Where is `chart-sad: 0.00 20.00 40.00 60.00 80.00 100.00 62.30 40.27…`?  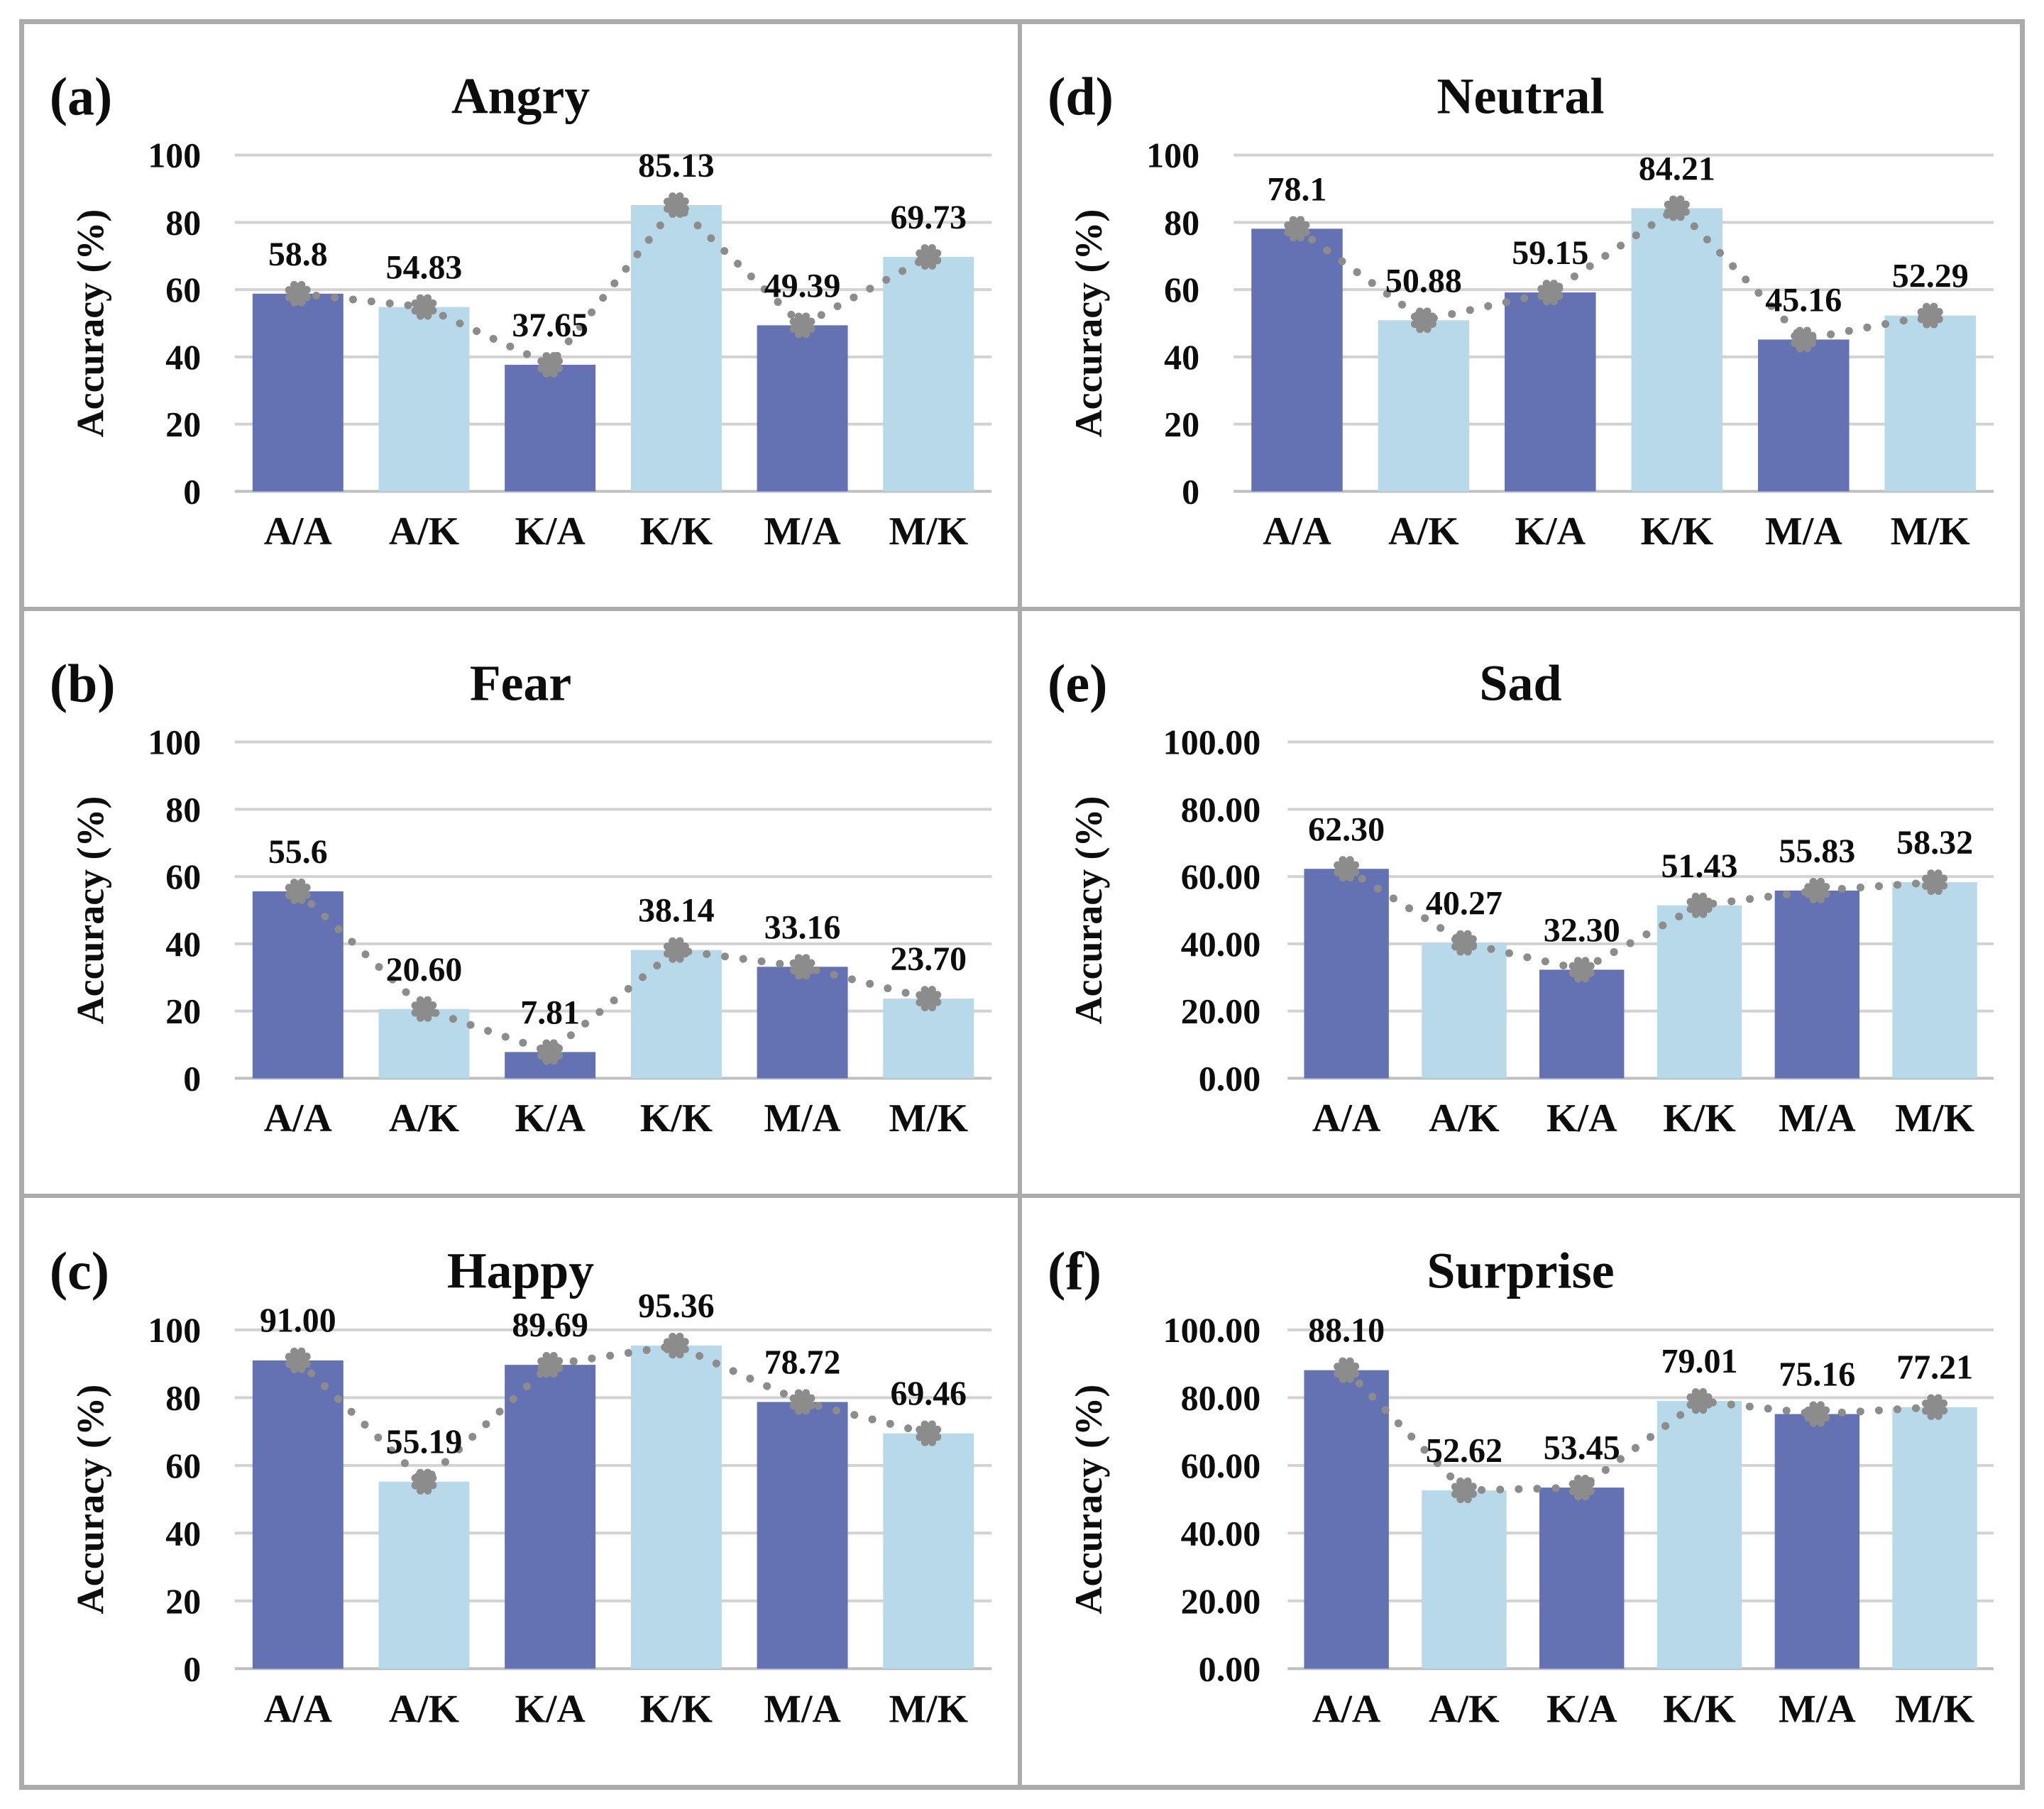 chart-sad: 0.00 20.00 40.00 60.00 80.00 100.00 62.30 40.27… is located at coordinates (1521, 897).